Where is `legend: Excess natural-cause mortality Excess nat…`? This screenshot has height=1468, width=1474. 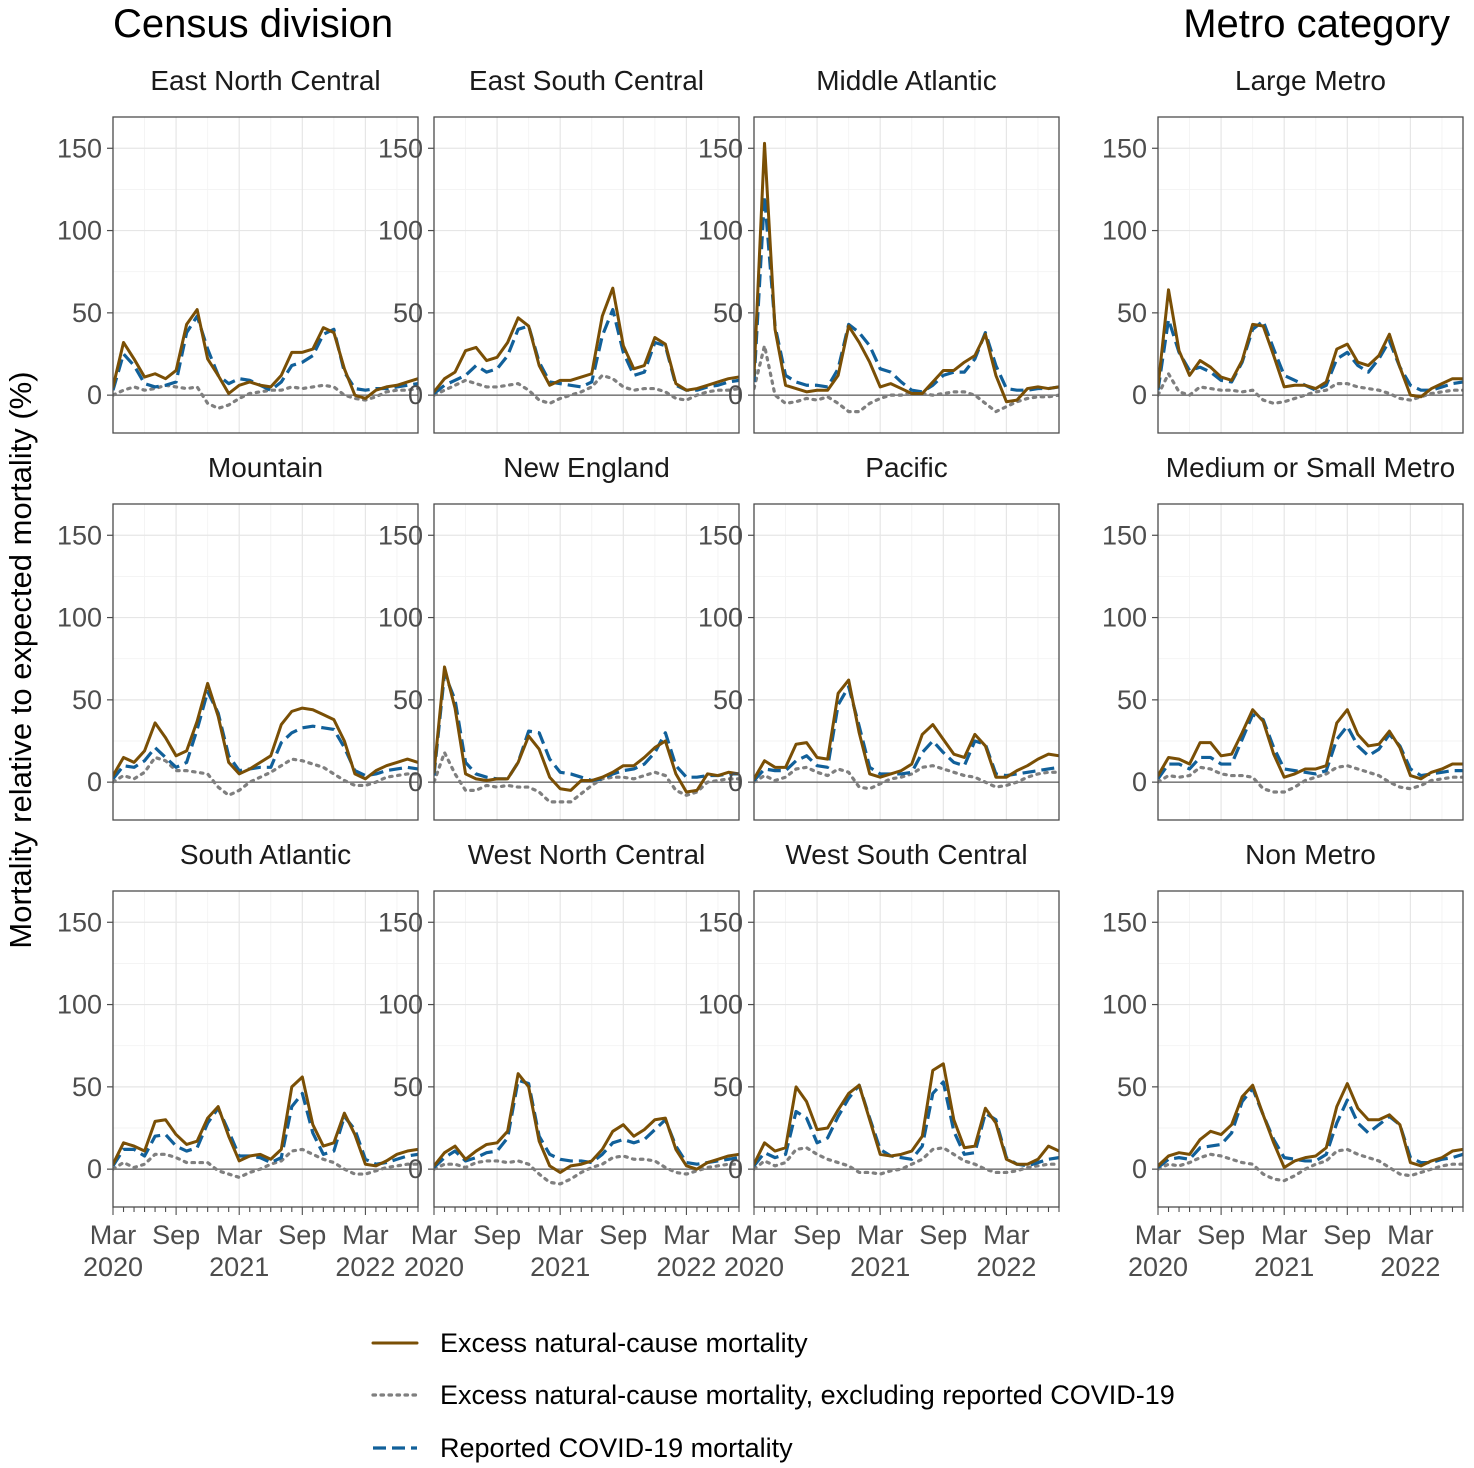
legend: Excess natural-cause mortality Excess nat… is located at coordinates (773, 1395).